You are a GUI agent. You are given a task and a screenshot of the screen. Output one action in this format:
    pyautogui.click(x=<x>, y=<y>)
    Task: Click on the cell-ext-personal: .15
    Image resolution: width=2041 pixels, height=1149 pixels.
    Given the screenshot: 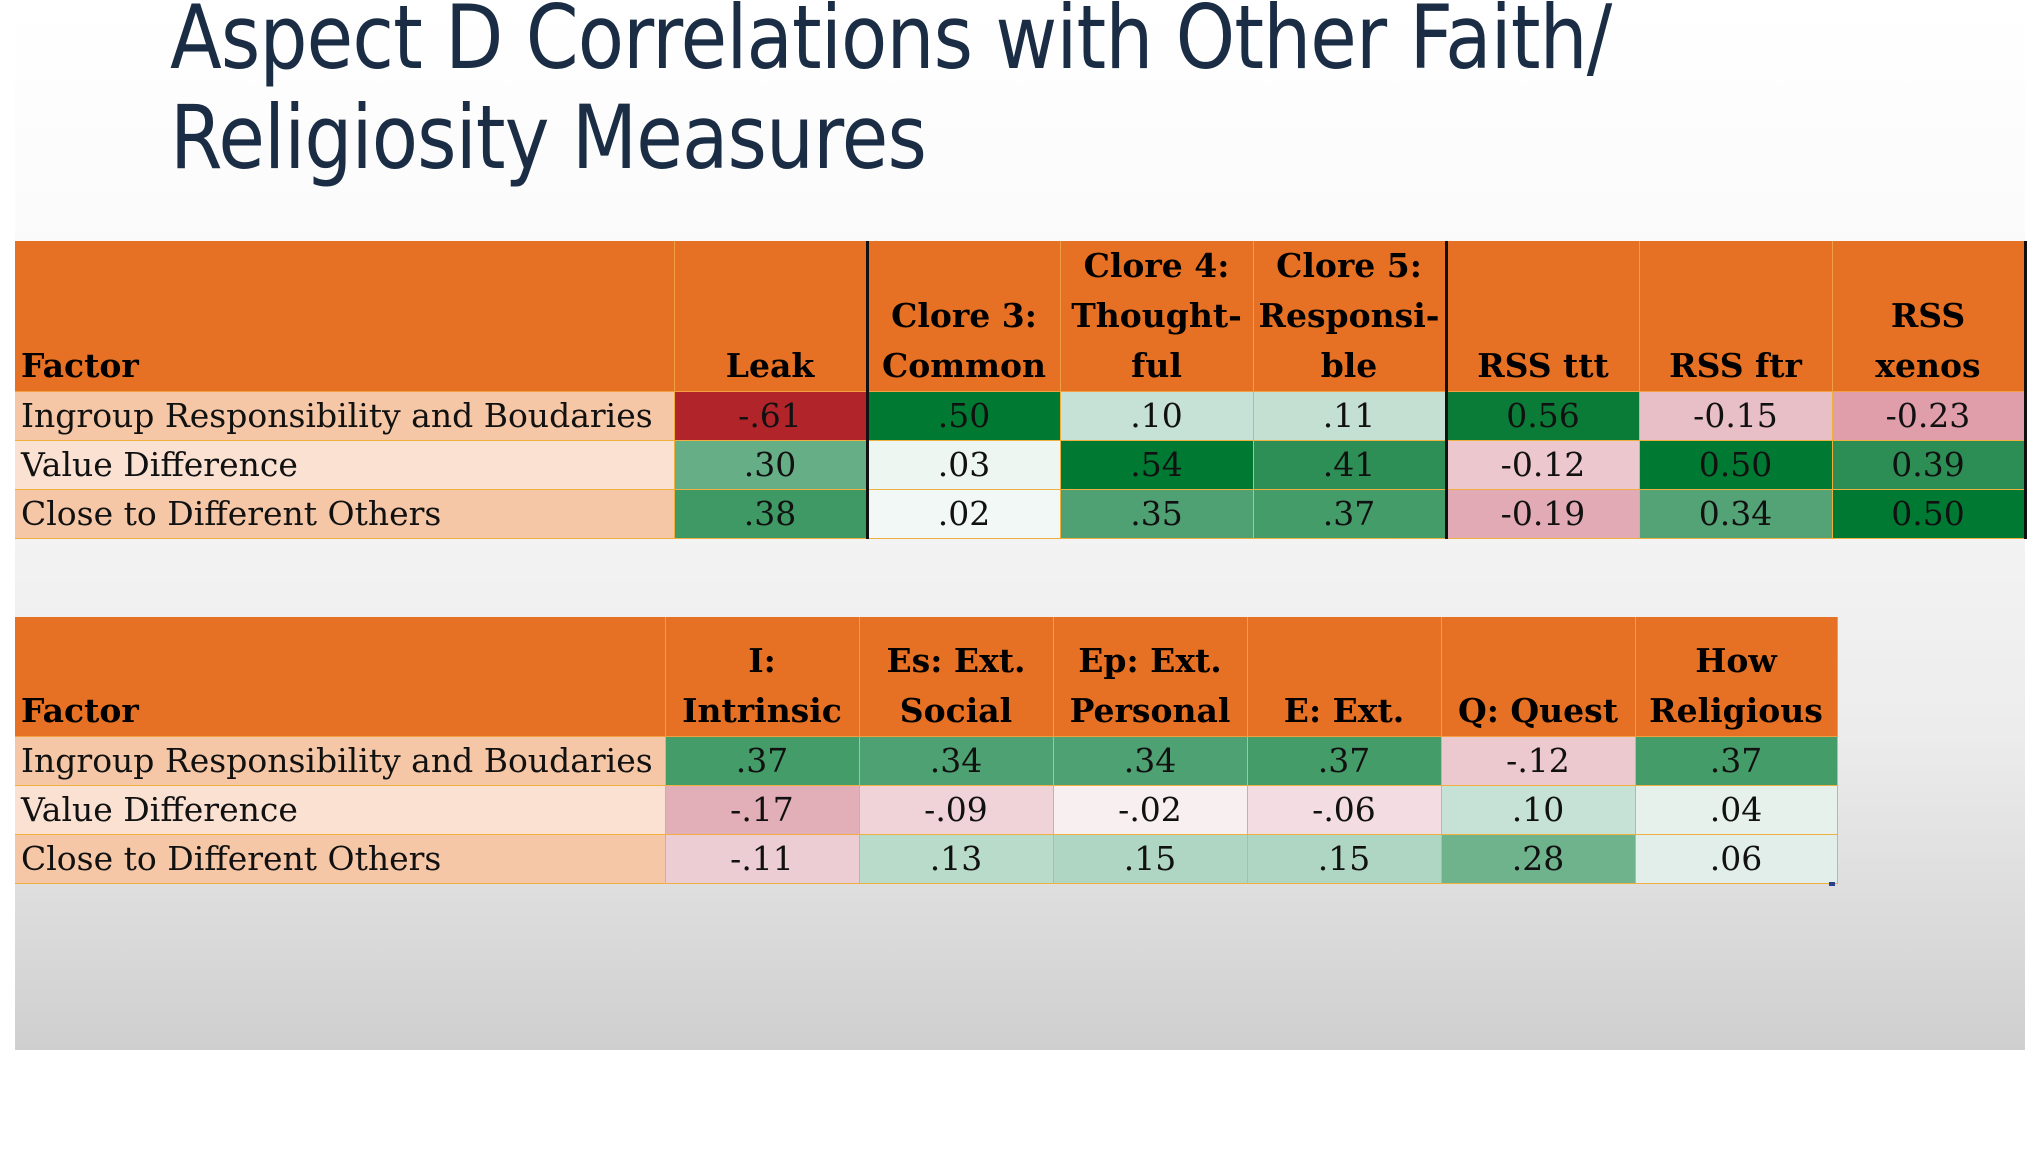 What is the action you would take?
    pyautogui.click(x=1150, y=859)
    